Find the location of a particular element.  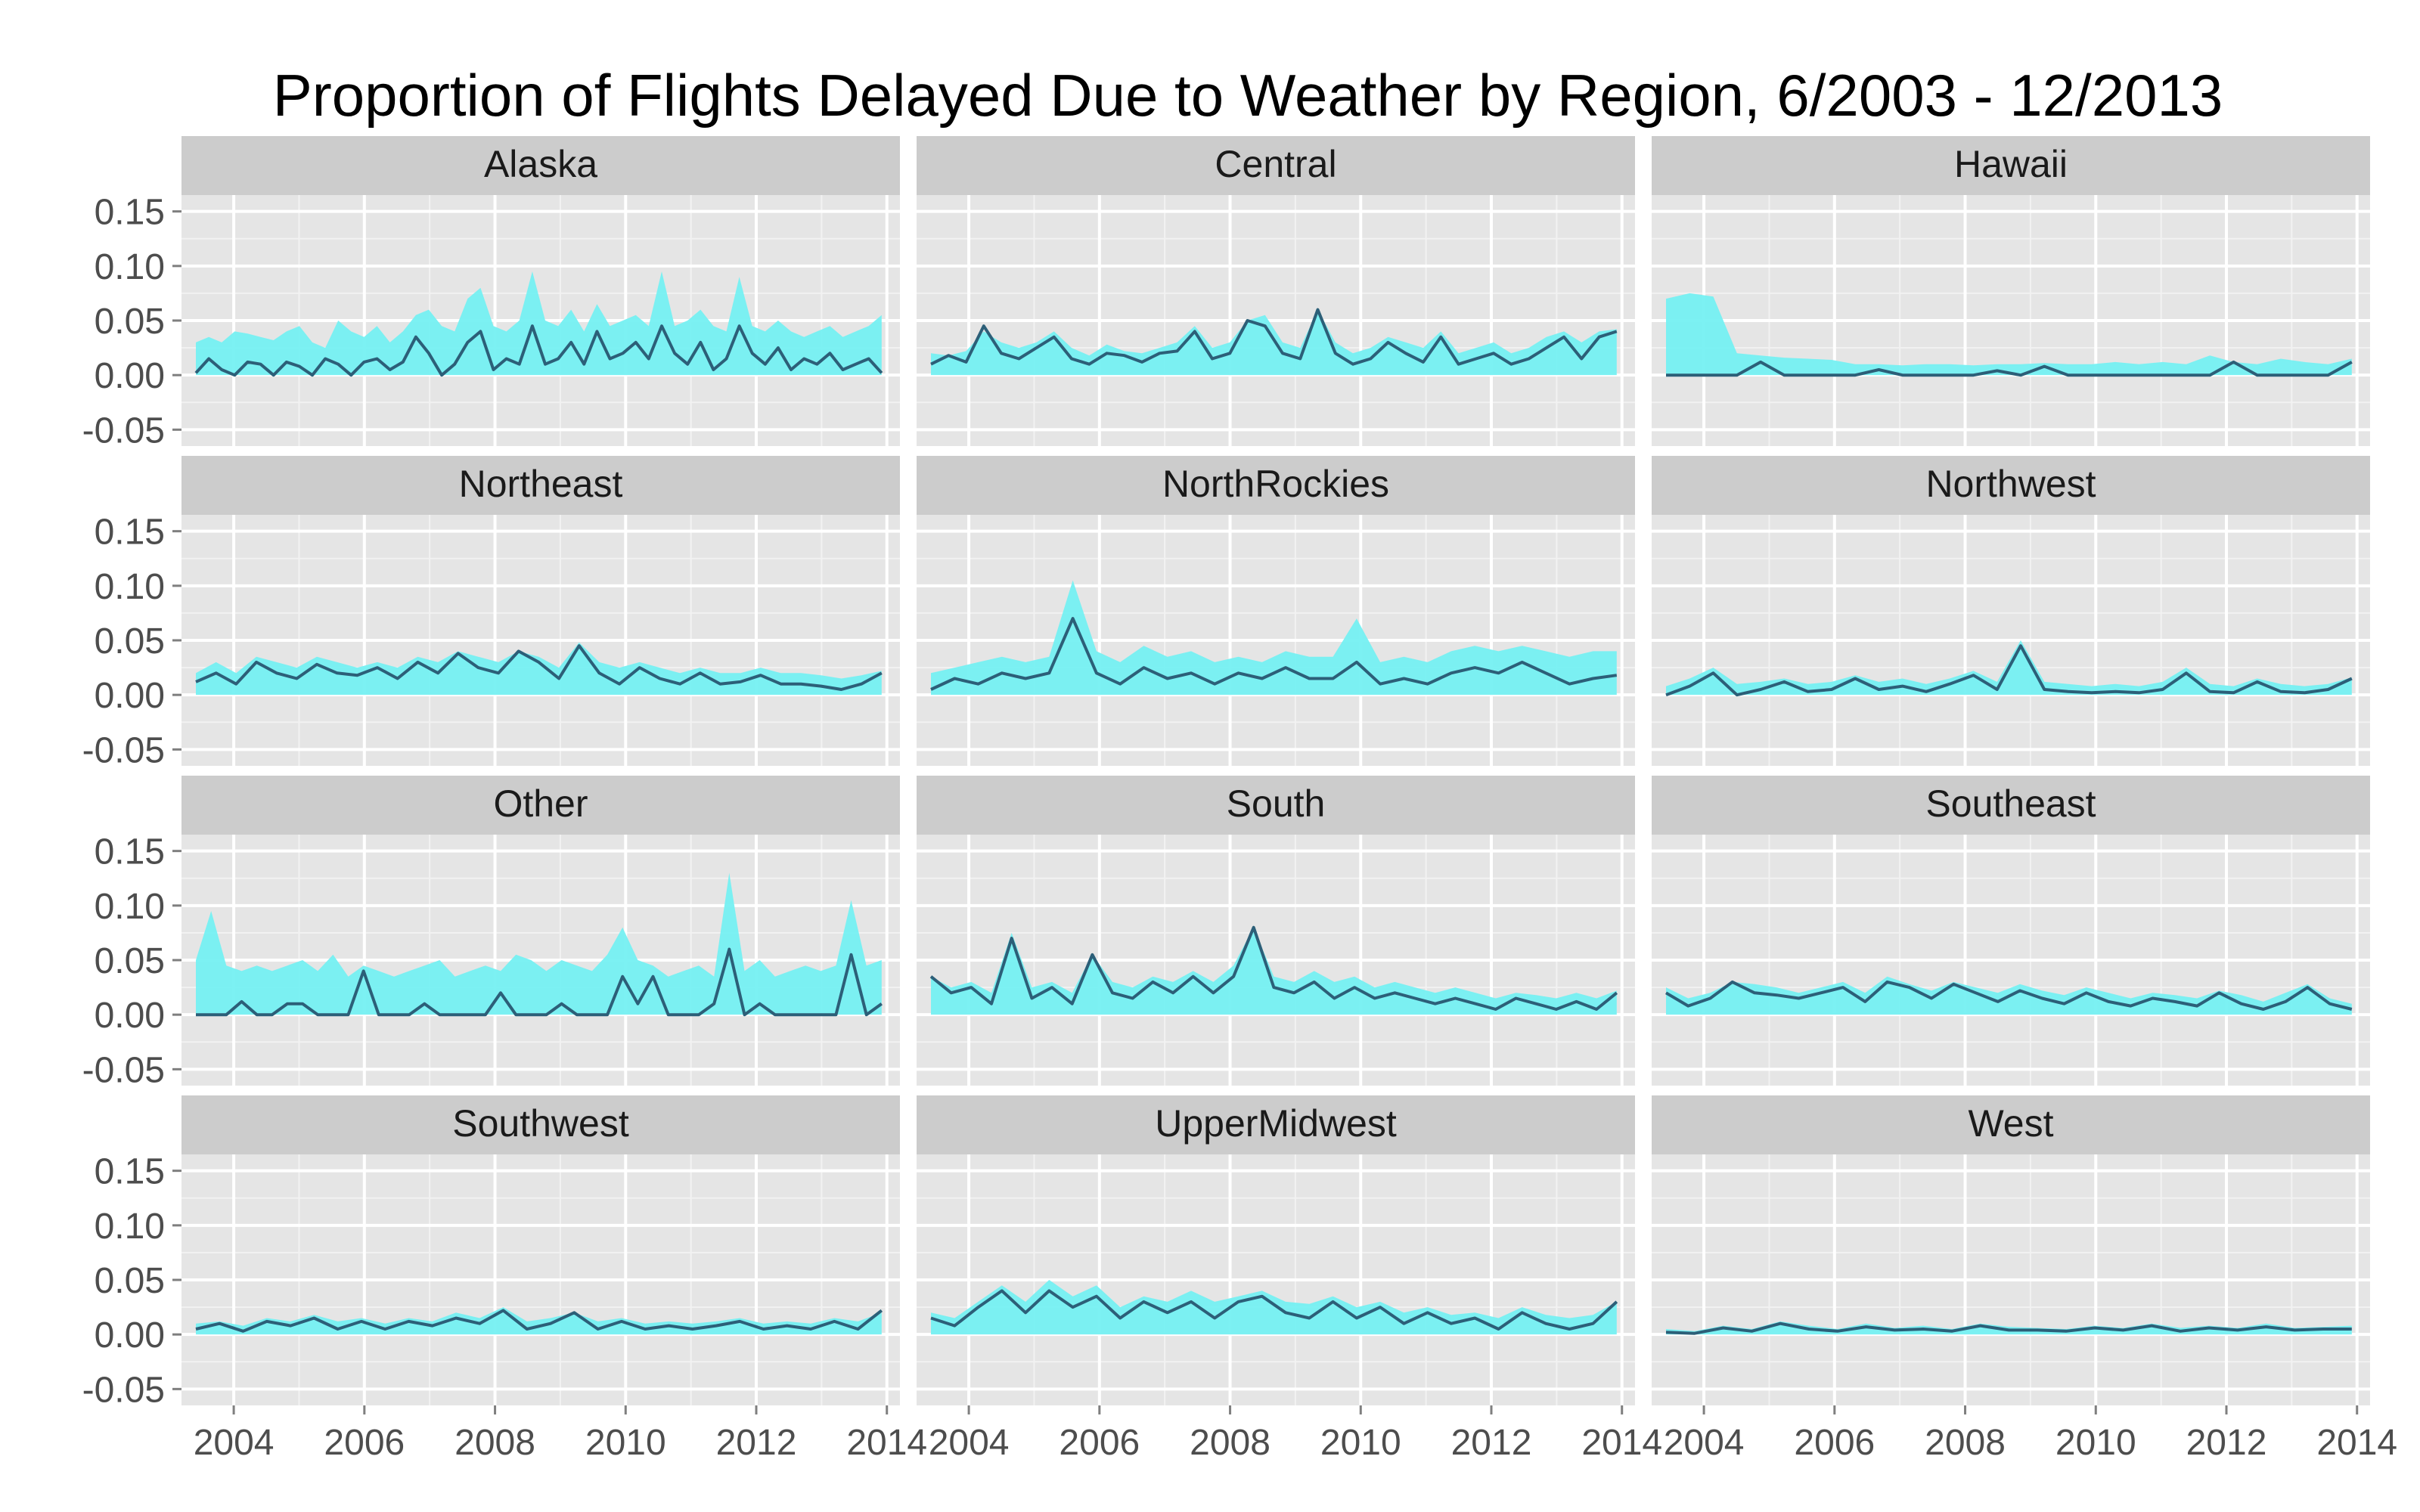

series-line-alaska is located at coordinates (538, 350).